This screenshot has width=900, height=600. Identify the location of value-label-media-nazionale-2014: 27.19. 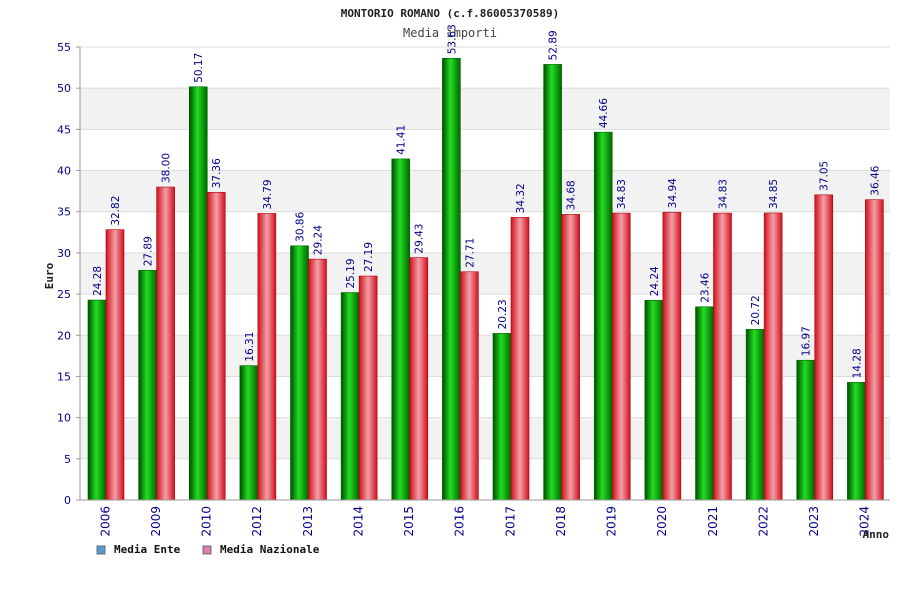
(369, 257).